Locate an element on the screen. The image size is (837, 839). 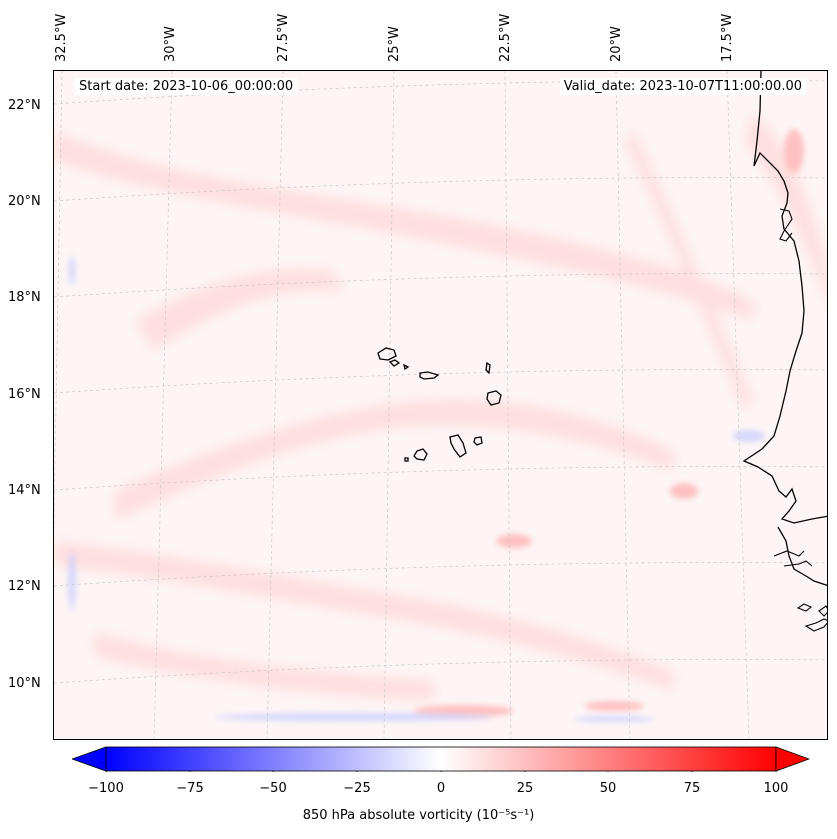
colorbar-gradient is located at coordinates (441, 759).